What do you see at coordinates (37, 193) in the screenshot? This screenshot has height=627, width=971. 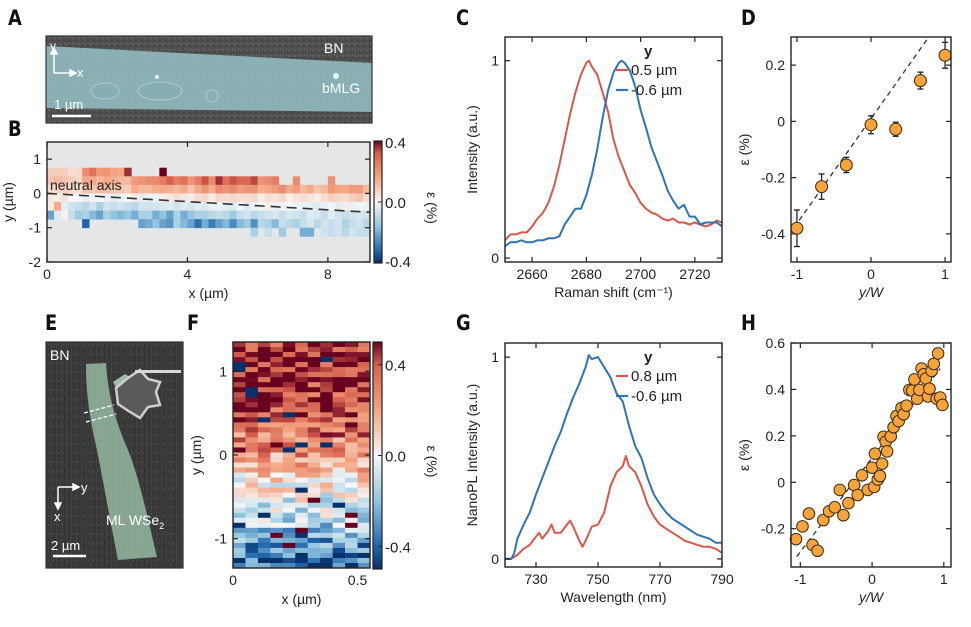 I see `y-tick-label: 0` at bounding box center [37, 193].